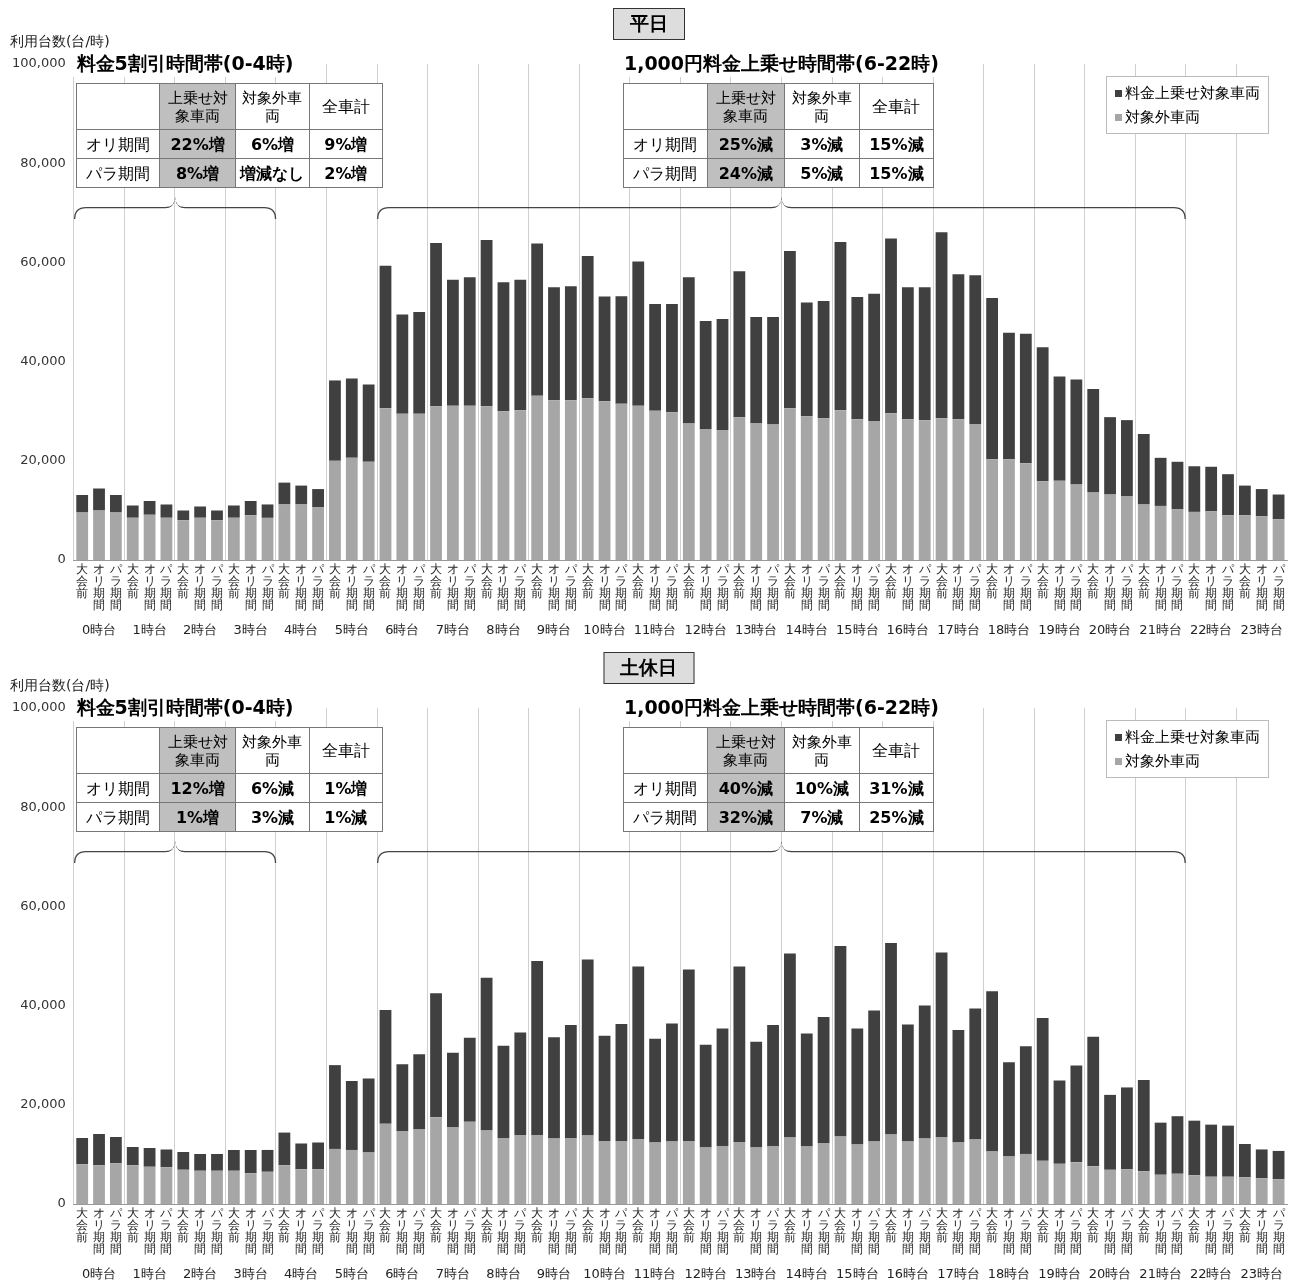  I want to click on text: 1時台, so click(149, 629).